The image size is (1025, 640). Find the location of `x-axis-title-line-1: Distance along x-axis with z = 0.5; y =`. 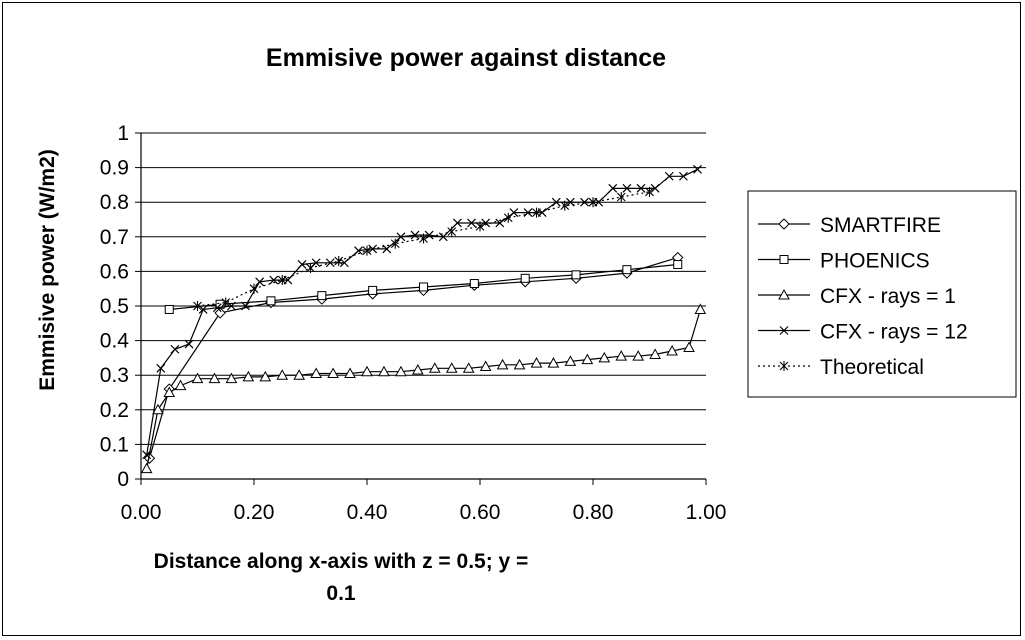

x-axis-title-line-1: Distance along x-axis with z = 0.5; y = is located at coordinates (341, 561).